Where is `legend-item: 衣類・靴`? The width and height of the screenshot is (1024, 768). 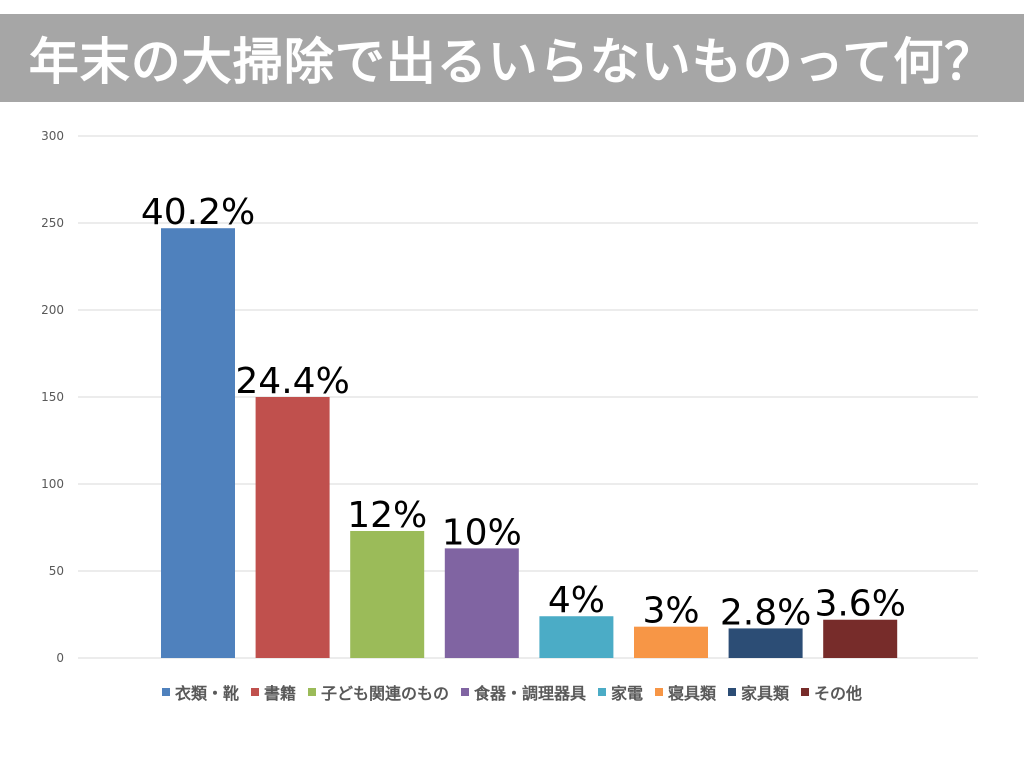 legend-item: 衣類・靴 is located at coordinates (200, 692).